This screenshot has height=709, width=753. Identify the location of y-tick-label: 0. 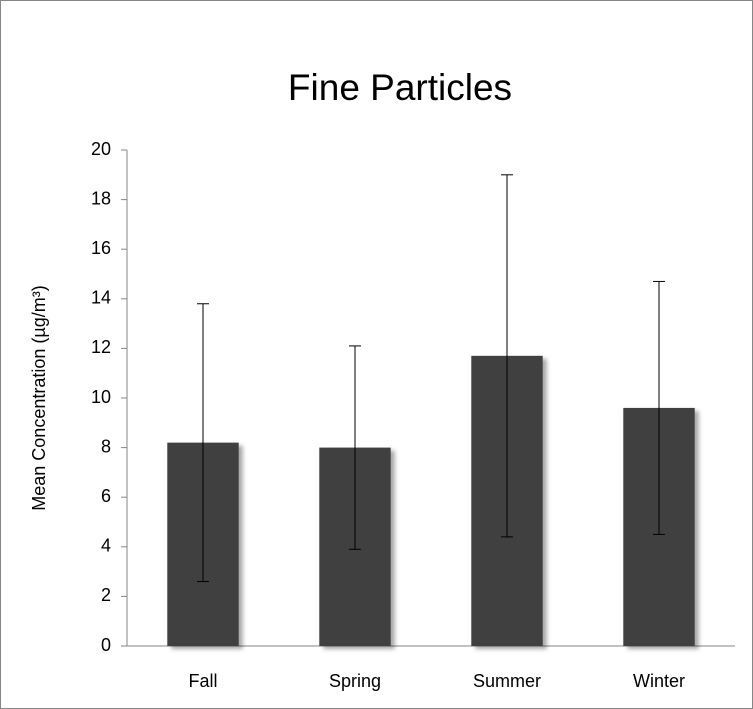
(106, 645).